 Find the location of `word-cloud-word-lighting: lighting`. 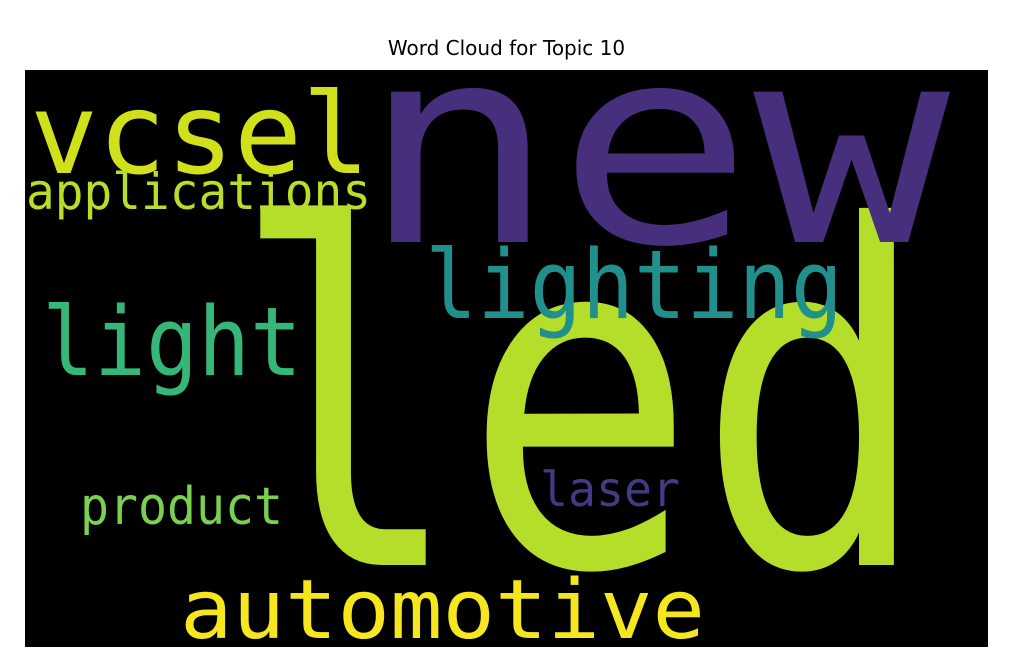

word-cloud-word-lighting: lighting is located at coordinates (634, 286).